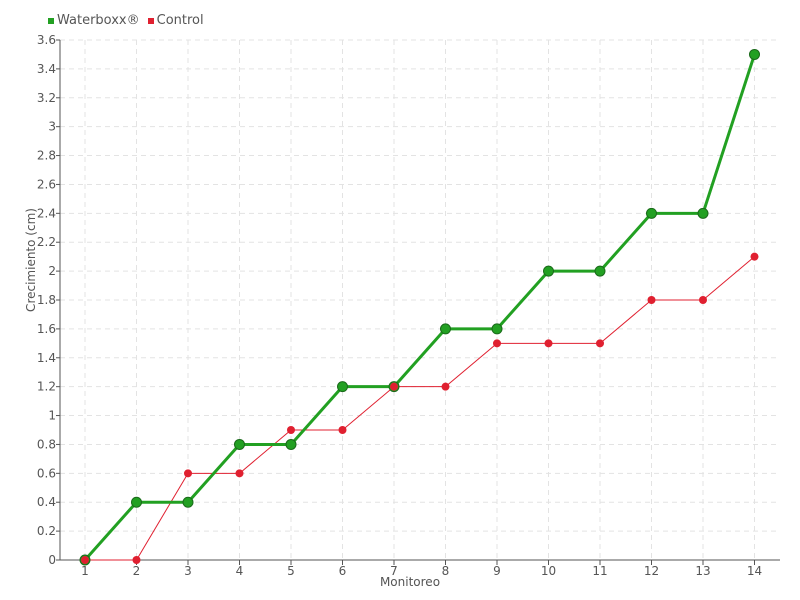 Image resolution: width=800 pixels, height=600 pixels. What do you see at coordinates (46, 40) in the screenshot?
I see `y-tick-label: 3.6` at bounding box center [46, 40].